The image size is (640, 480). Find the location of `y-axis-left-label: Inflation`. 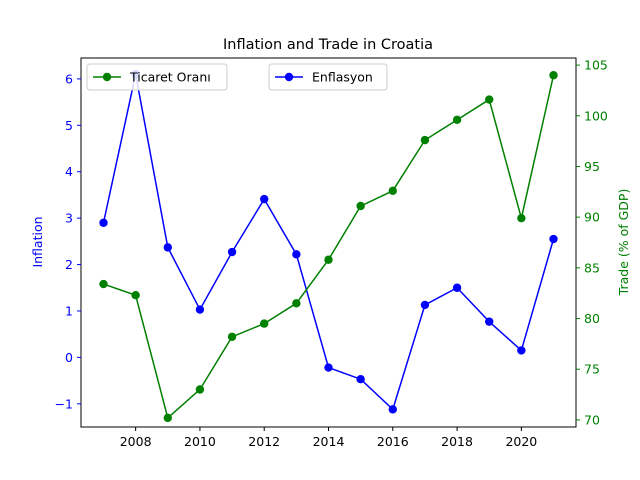

y-axis-left-label: Inflation is located at coordinates (37, 241).